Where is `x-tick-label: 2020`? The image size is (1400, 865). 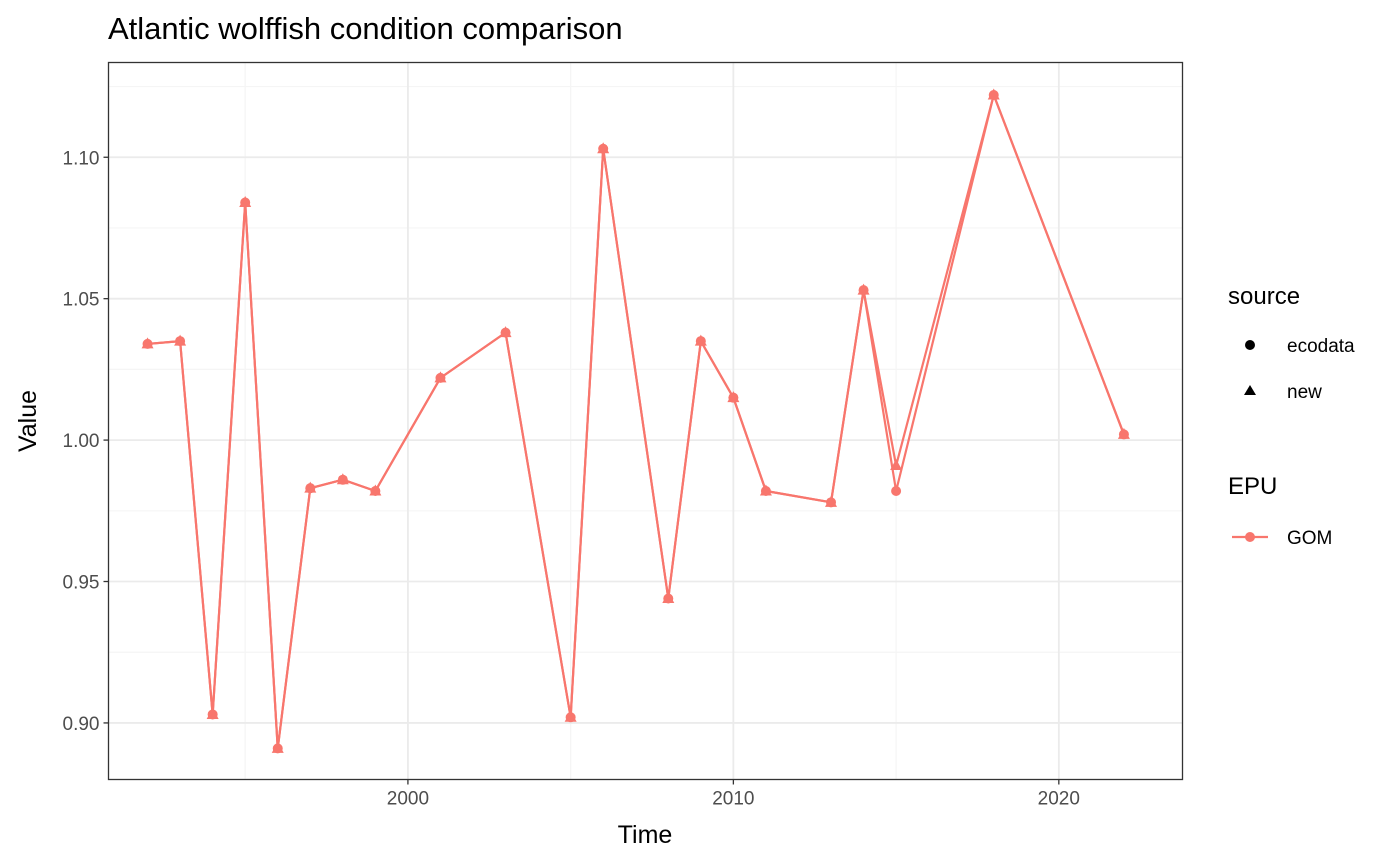
x-tick-label: 2020 is located at coordinates (1059, 799).